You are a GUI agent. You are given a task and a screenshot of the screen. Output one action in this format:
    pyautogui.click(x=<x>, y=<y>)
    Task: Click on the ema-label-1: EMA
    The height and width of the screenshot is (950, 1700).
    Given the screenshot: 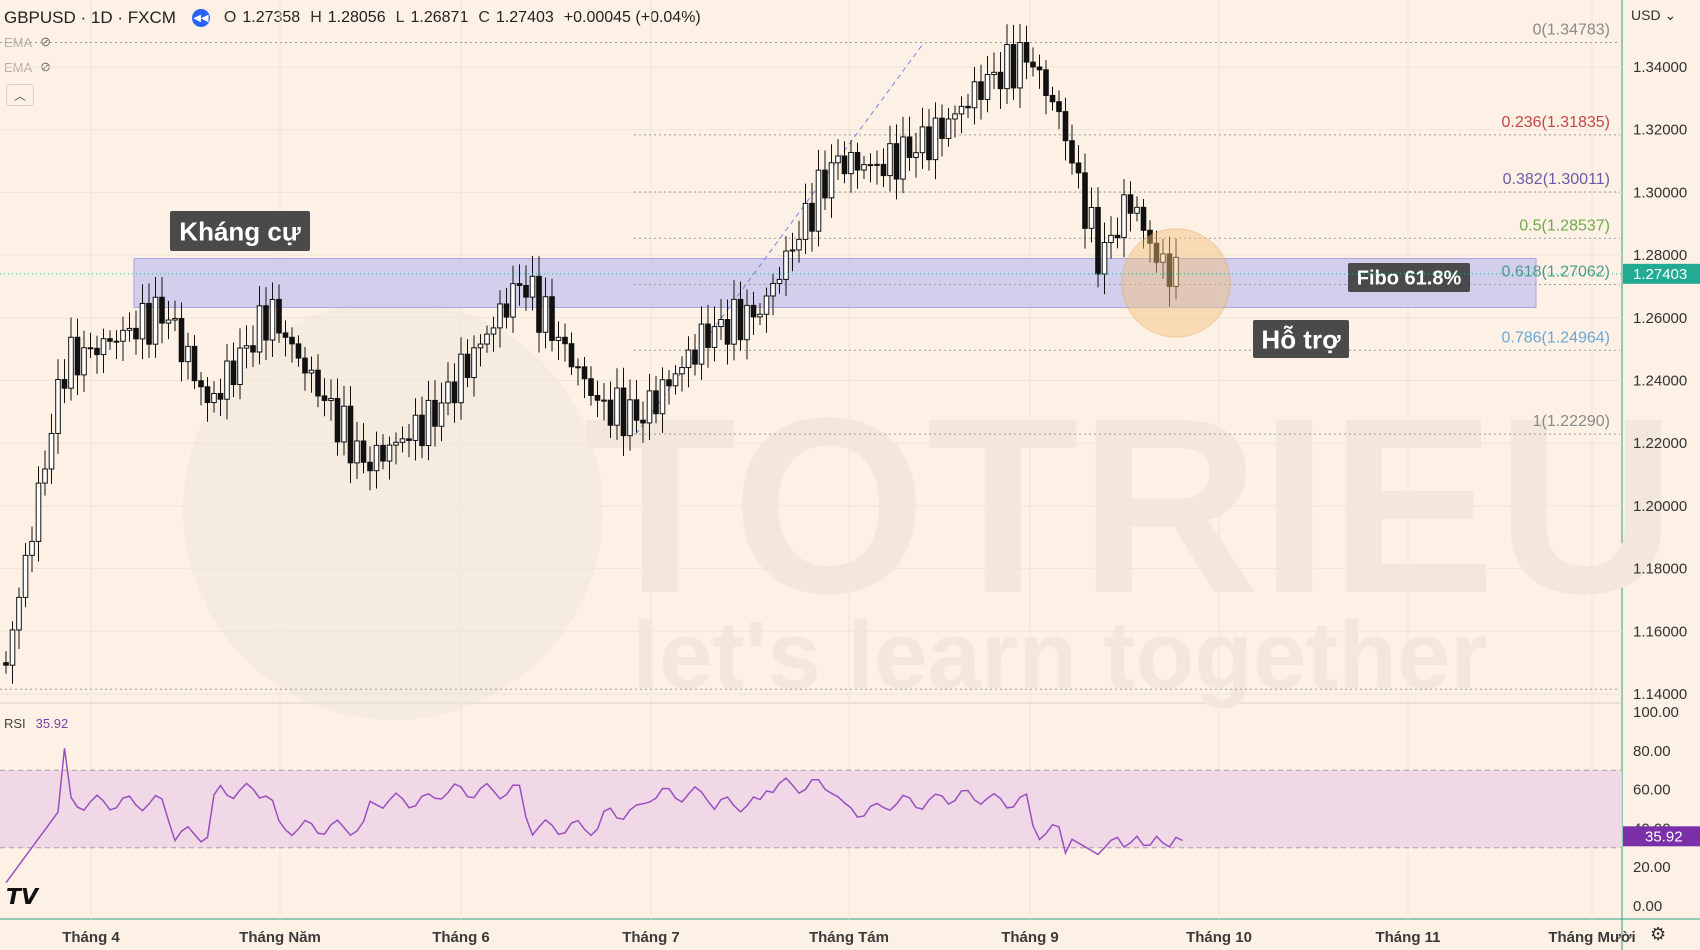 What is the action you would take?
    pyautogui.click(x=18, y=42)
    